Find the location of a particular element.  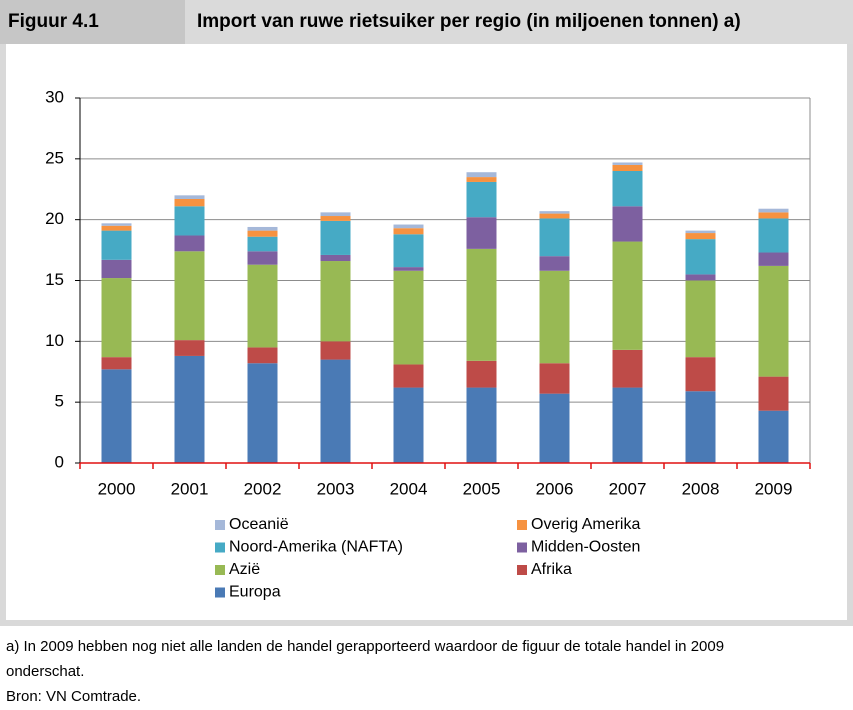

x-tick-label: 2009 is located at coordinates (774, 488).